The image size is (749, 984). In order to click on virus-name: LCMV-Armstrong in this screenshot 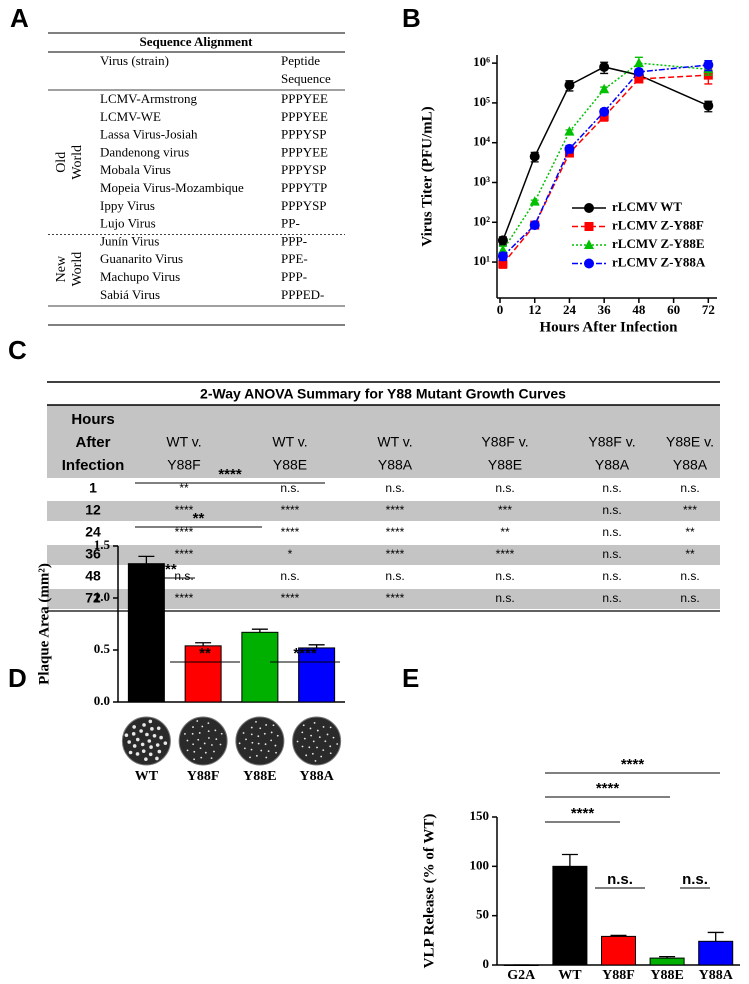, I will do `click(149, 98)`.